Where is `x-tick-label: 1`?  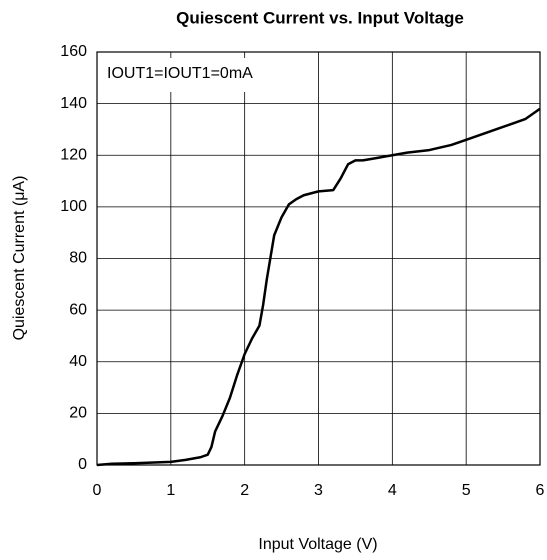
x-tick-label: 1 is located at coordinates (170, 490).